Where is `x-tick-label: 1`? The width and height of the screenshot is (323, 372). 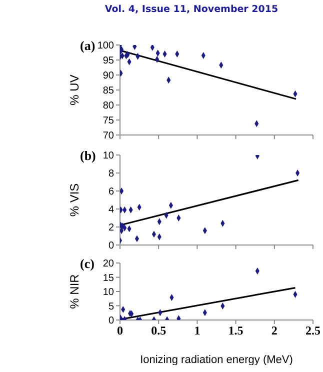 x-tick-label: 1 is located at coordinates (197, 331).